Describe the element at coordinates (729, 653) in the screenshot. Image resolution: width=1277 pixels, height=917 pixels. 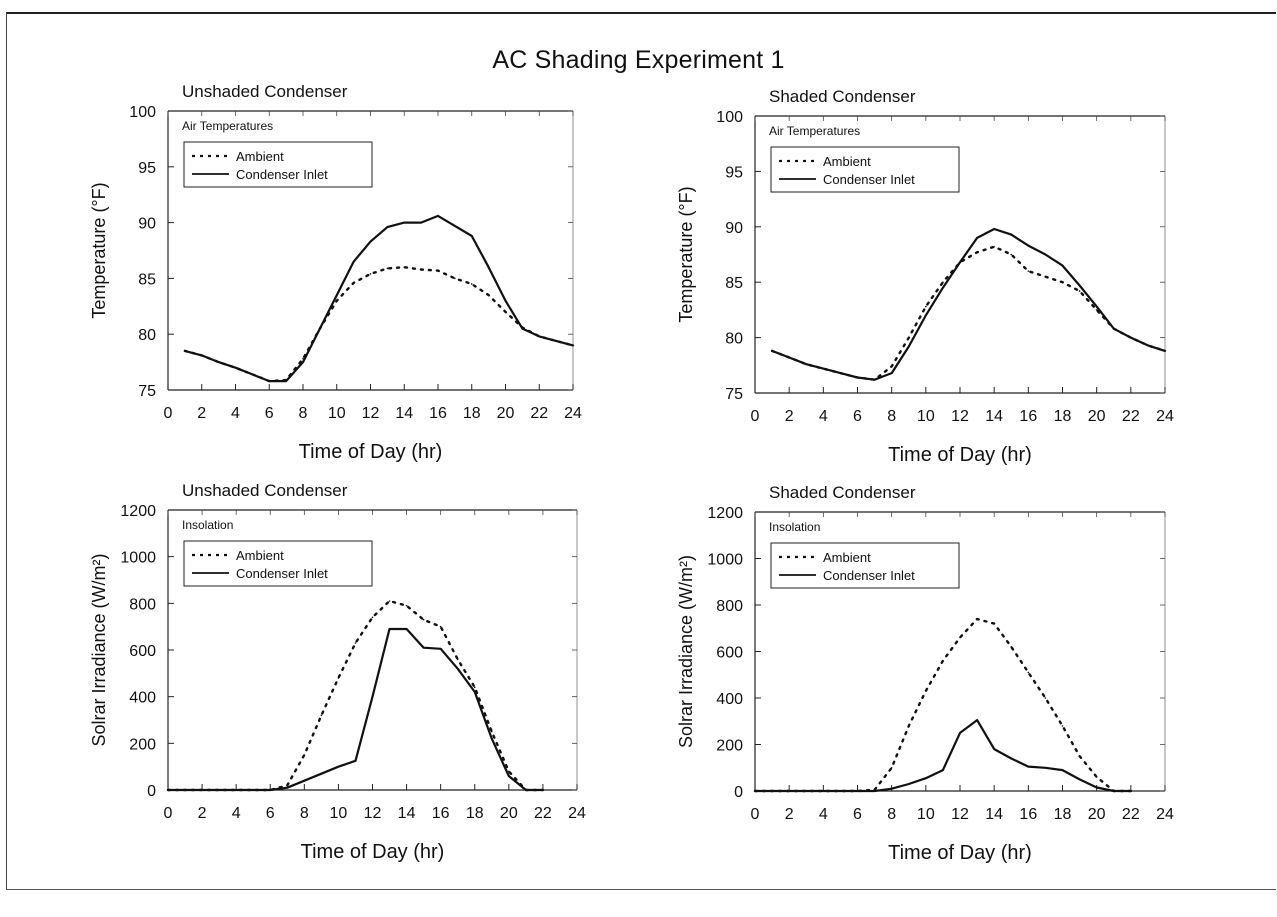
I see `y-tick-label: 600` at that location.